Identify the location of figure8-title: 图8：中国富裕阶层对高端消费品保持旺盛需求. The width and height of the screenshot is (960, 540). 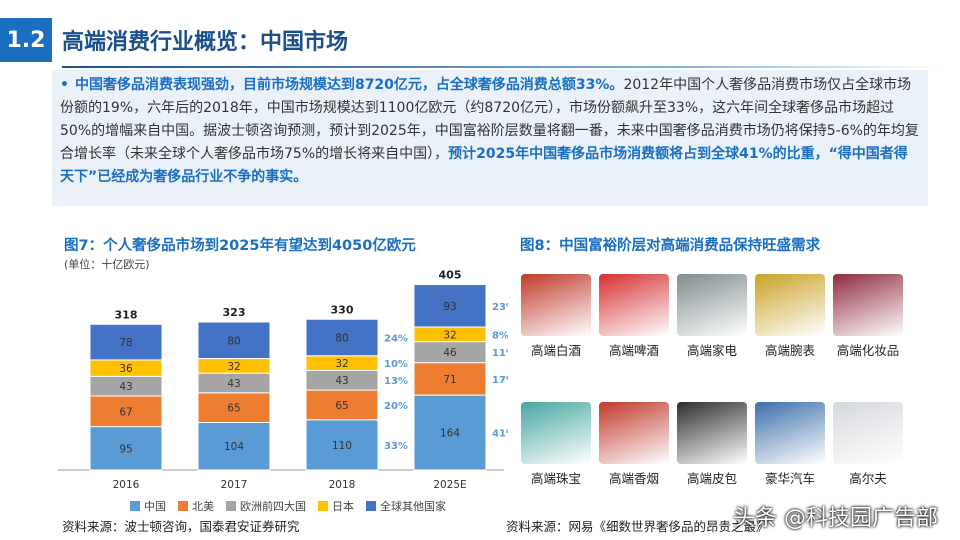
(670, 246).